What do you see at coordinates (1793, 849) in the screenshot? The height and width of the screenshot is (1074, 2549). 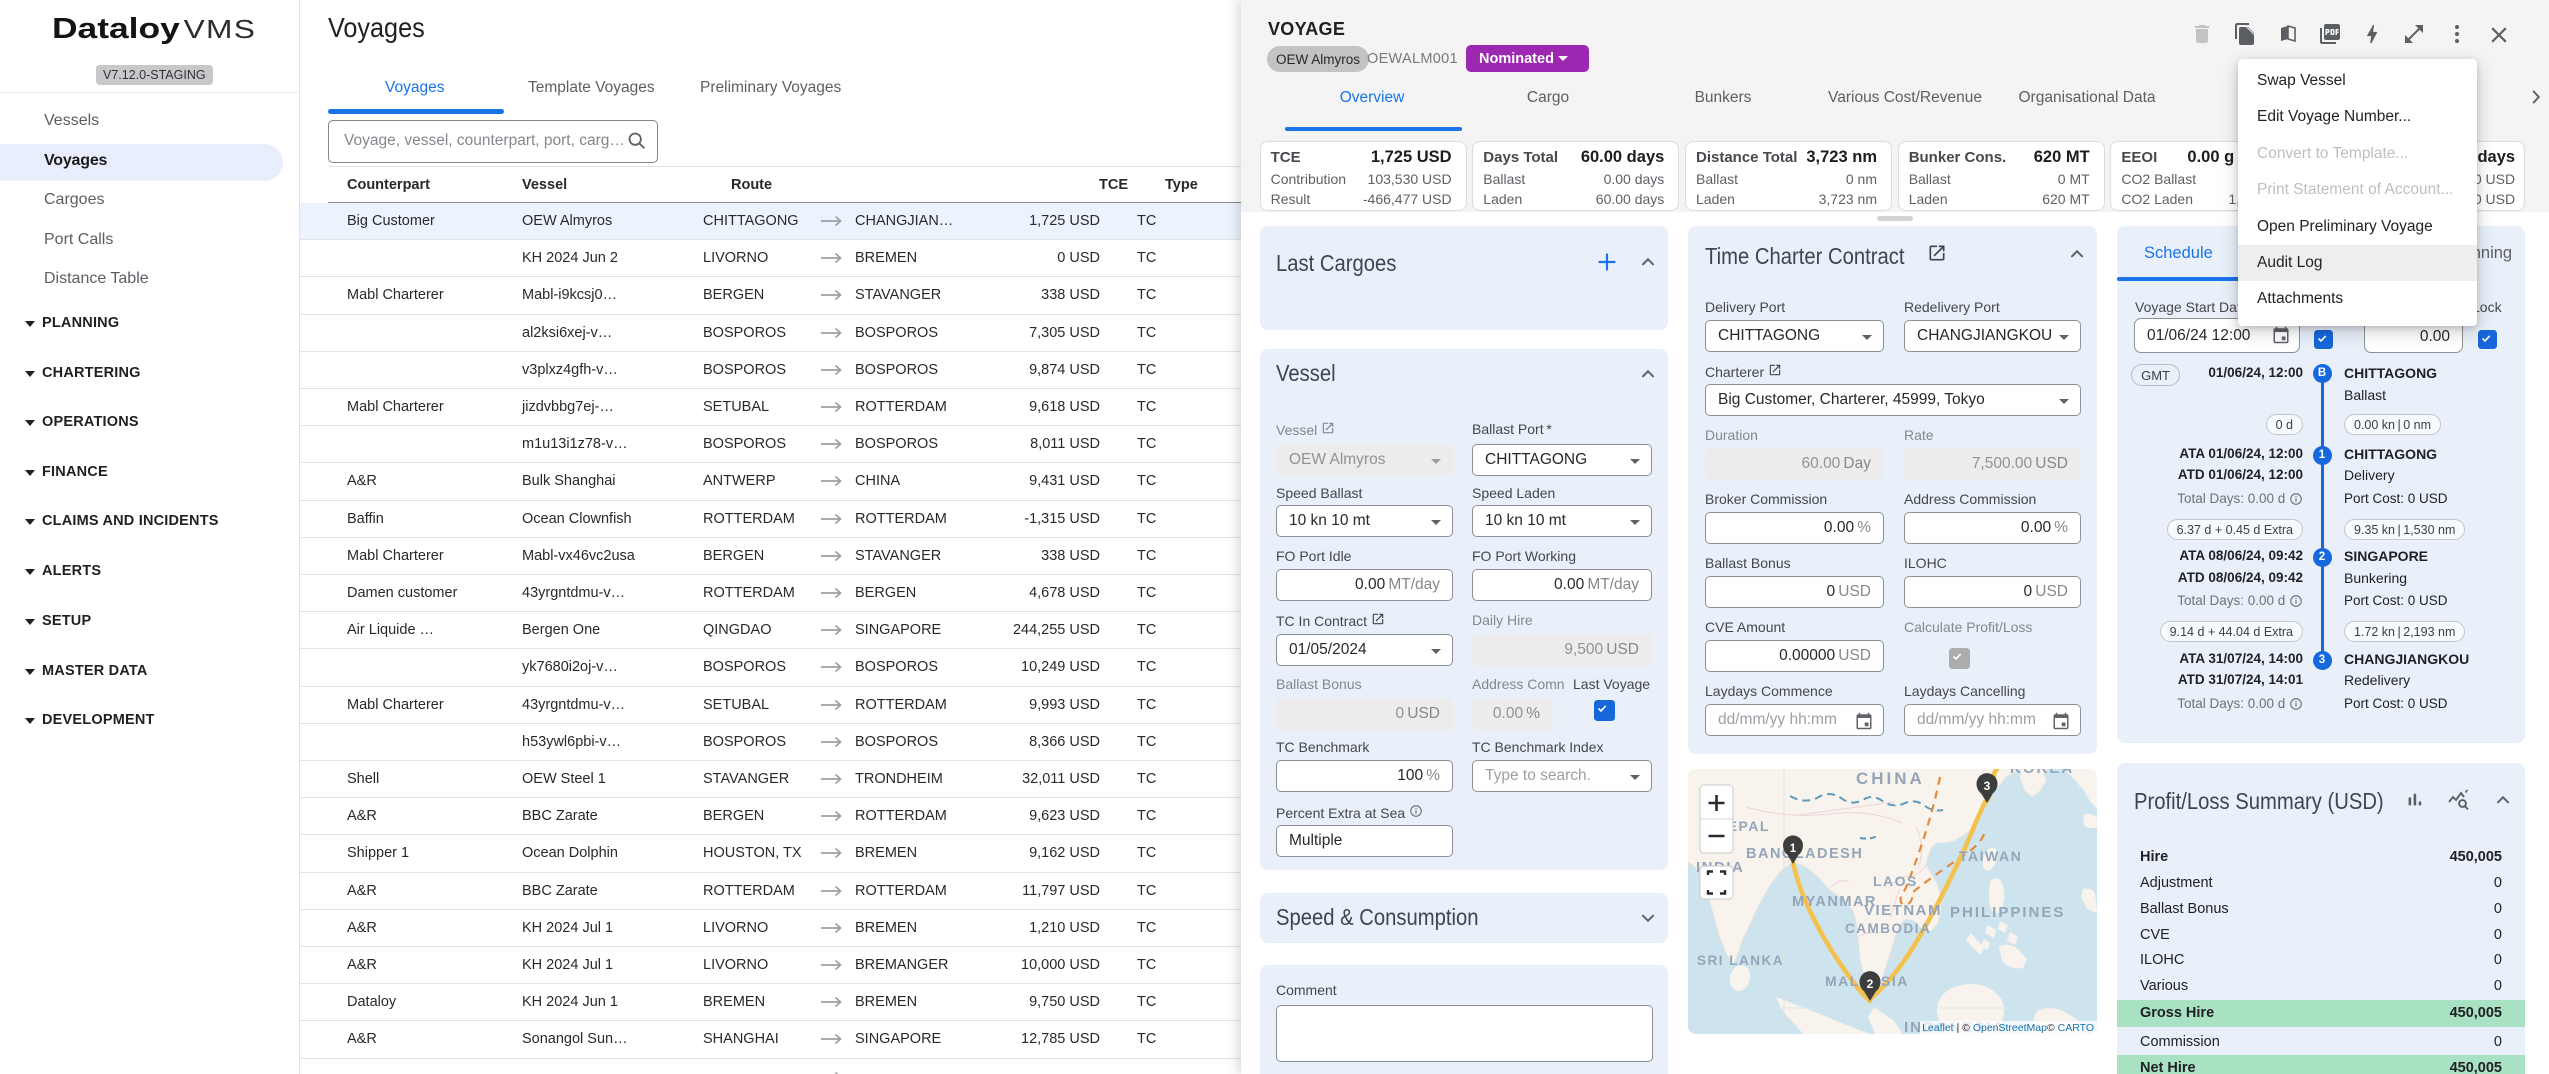 I see `svg-text: 1` at bounding box center [1793, 849].